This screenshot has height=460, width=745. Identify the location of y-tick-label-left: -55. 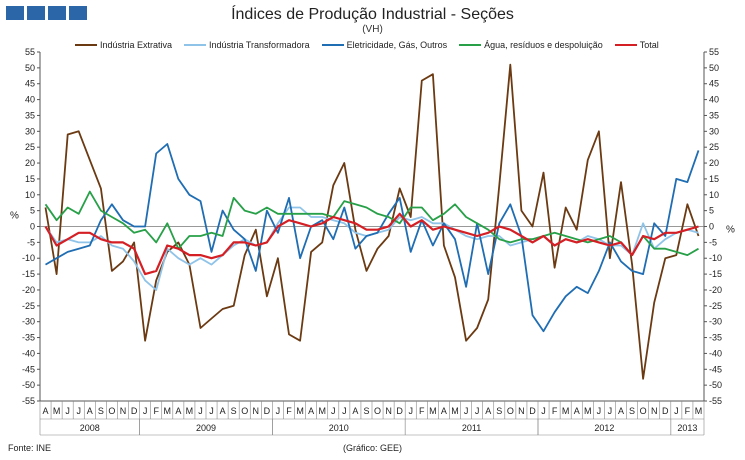
(28, 401).